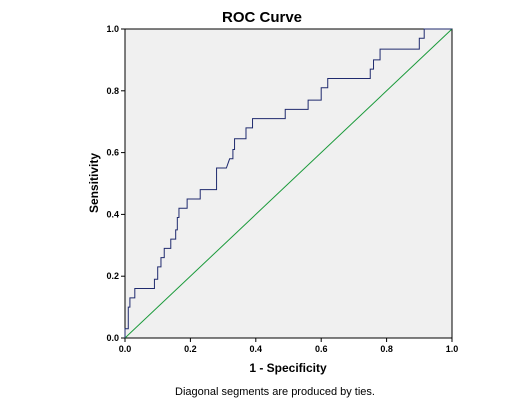 The height and width of the screenshot is (403, 520). Describe the element at coordinates (262, 17) in the screenshot. I see `chart-title: ROC Curve` at that location.